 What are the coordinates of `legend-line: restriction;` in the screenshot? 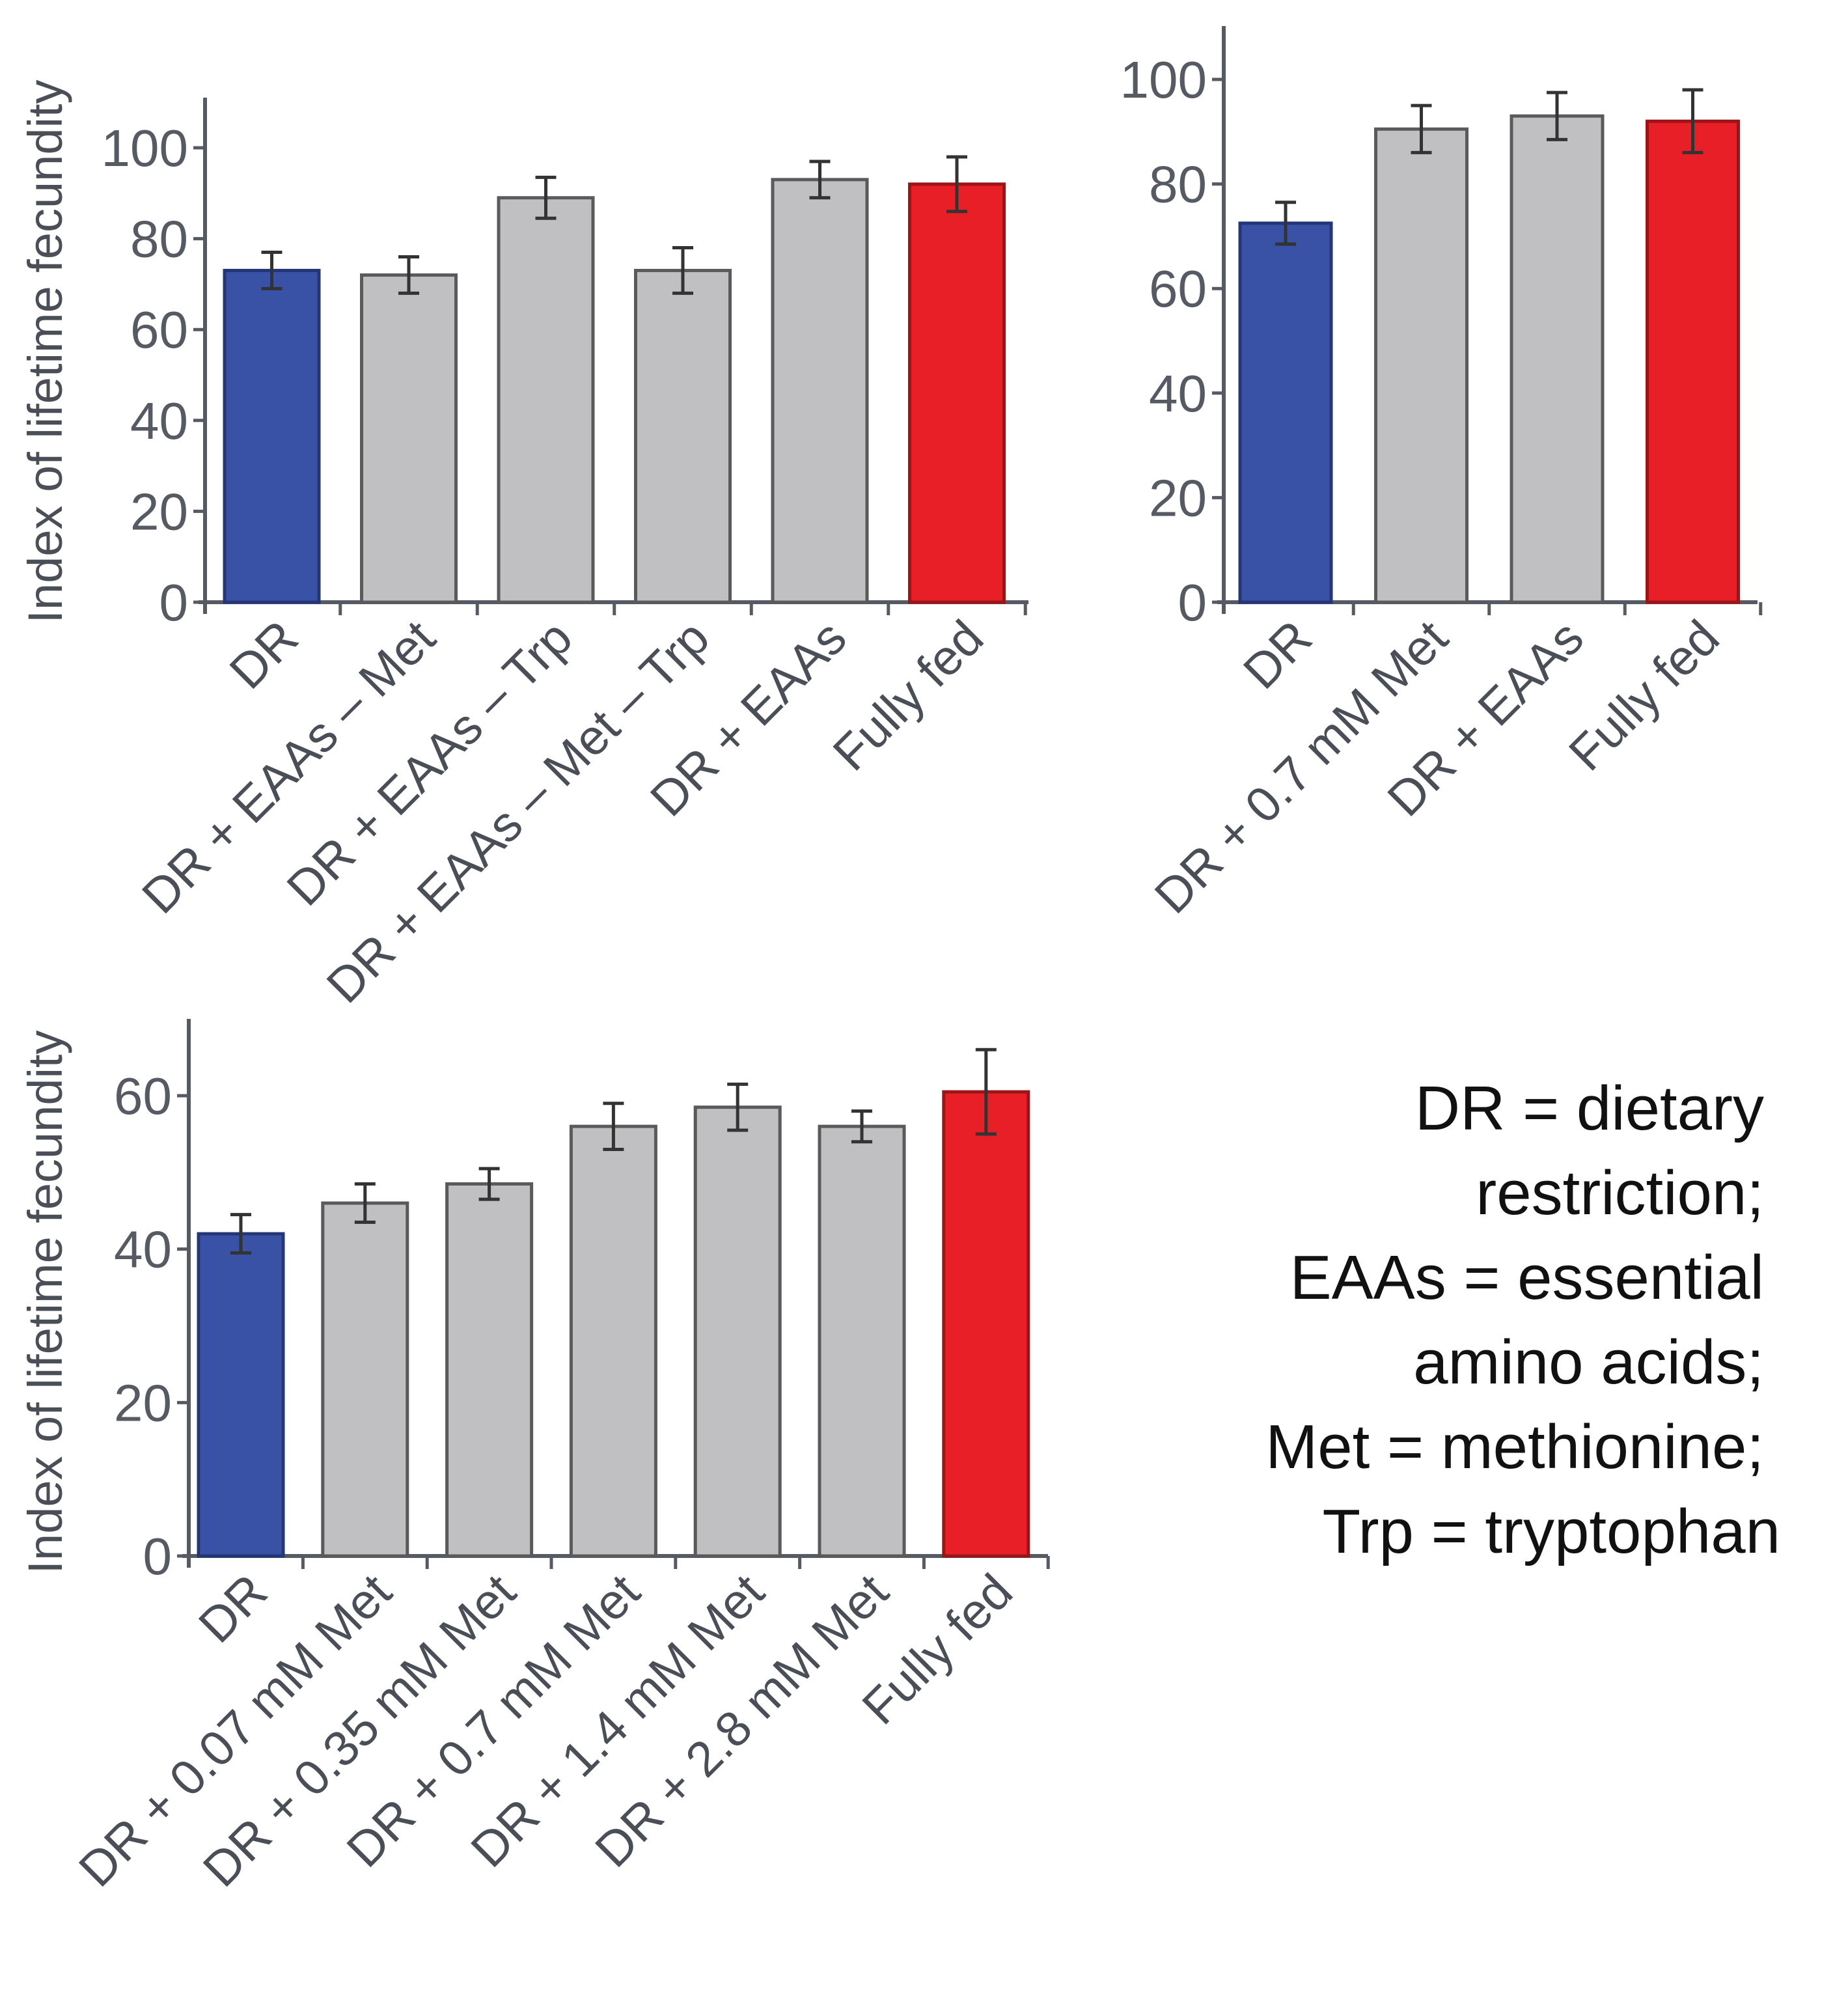 It's located at (1620, 1193).